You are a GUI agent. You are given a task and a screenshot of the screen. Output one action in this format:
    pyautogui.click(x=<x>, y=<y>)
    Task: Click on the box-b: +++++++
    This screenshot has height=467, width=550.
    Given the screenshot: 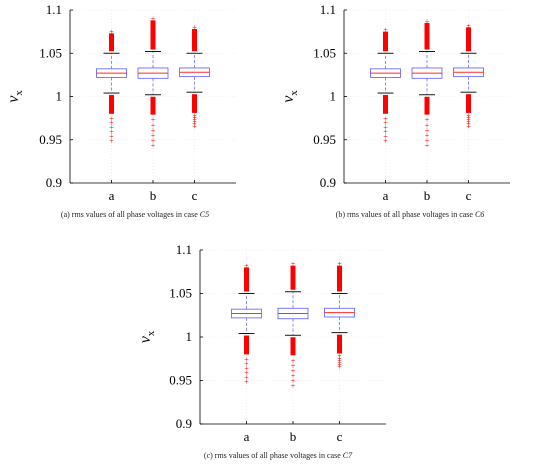 What is the action you would take?
    pyautogui.click(x=293, y=325)
    